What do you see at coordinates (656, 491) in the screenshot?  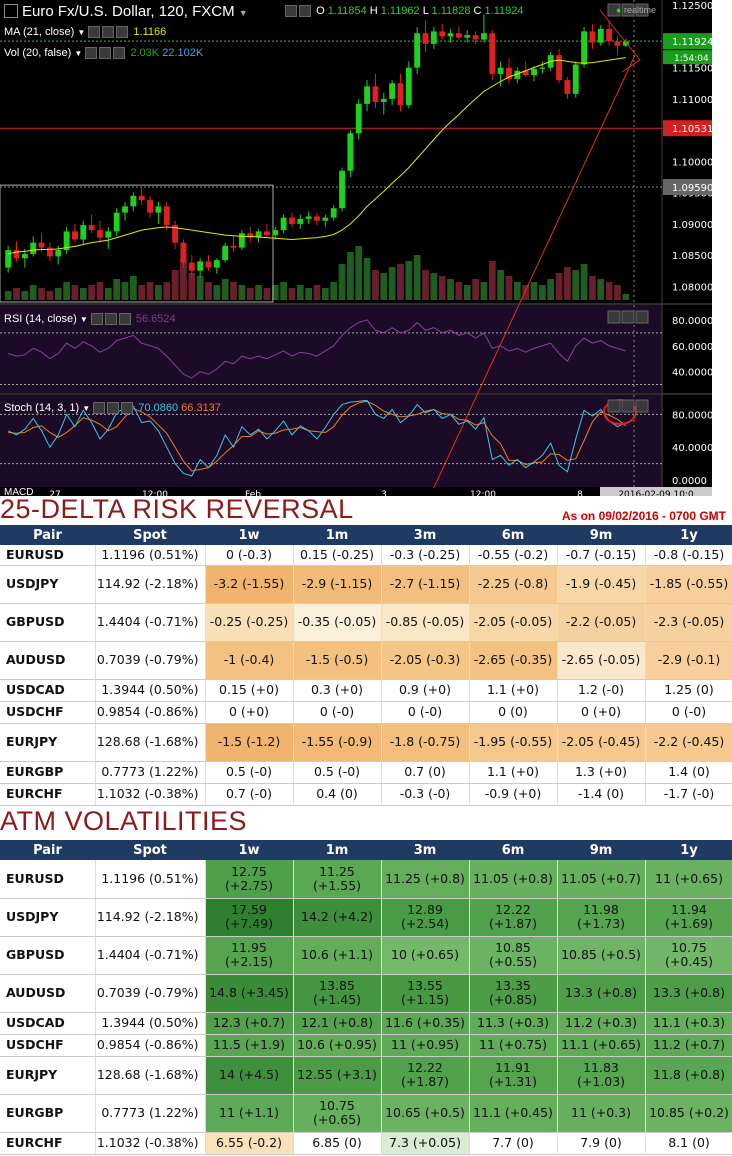 I see `cursor-time-box` at bounding box center [656, 491].